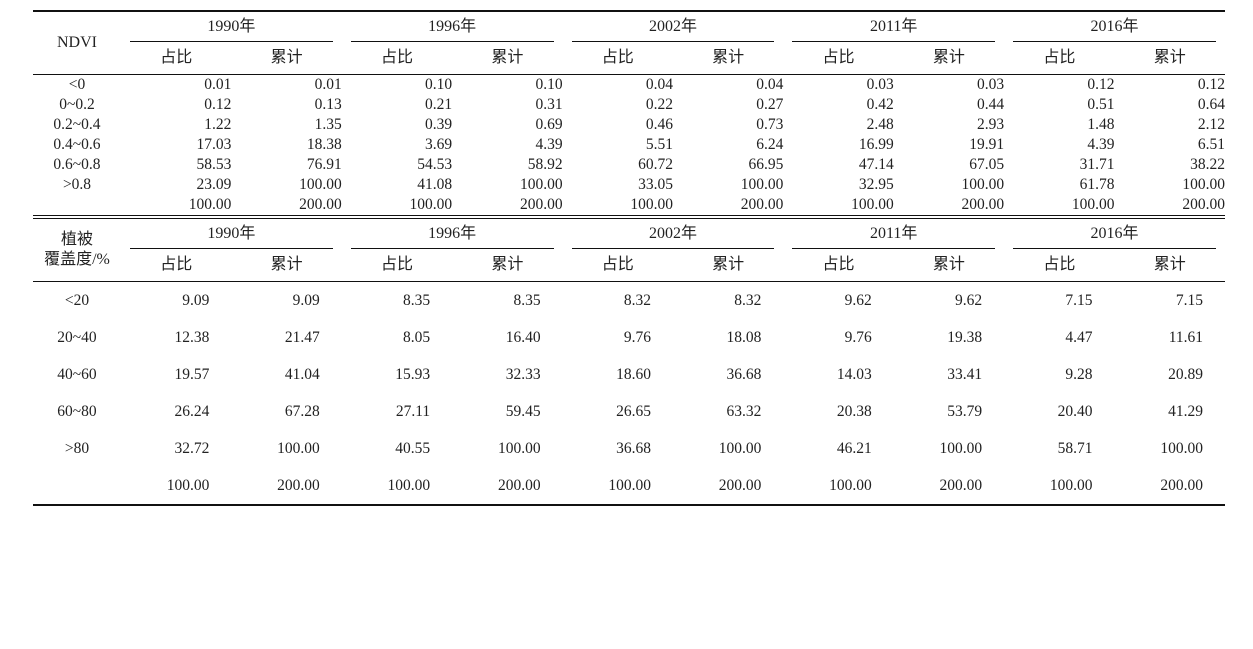 This screenshot has width=1253, height=649. I want to click on row-label: <0, so click(77, 84).